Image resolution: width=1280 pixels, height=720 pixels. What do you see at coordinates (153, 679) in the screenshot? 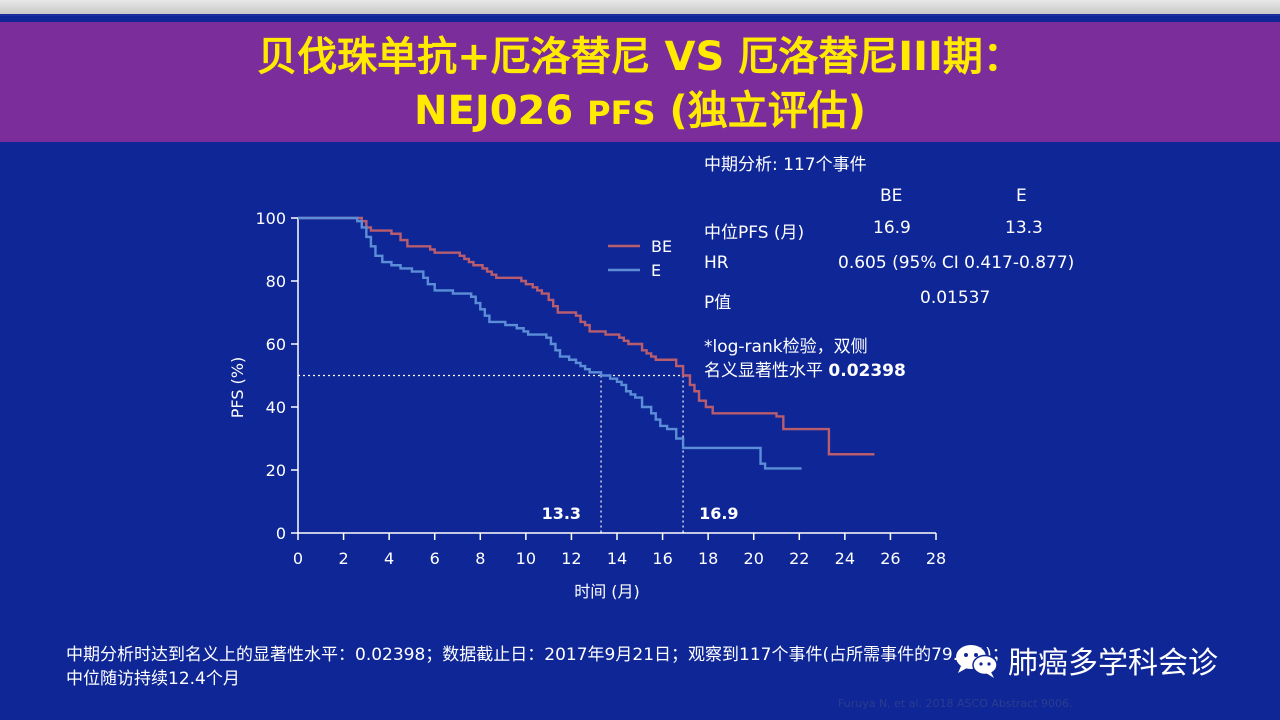
I see `footnote-line2: 中位随访持续12.4个月` at bounding box center [153, 679].